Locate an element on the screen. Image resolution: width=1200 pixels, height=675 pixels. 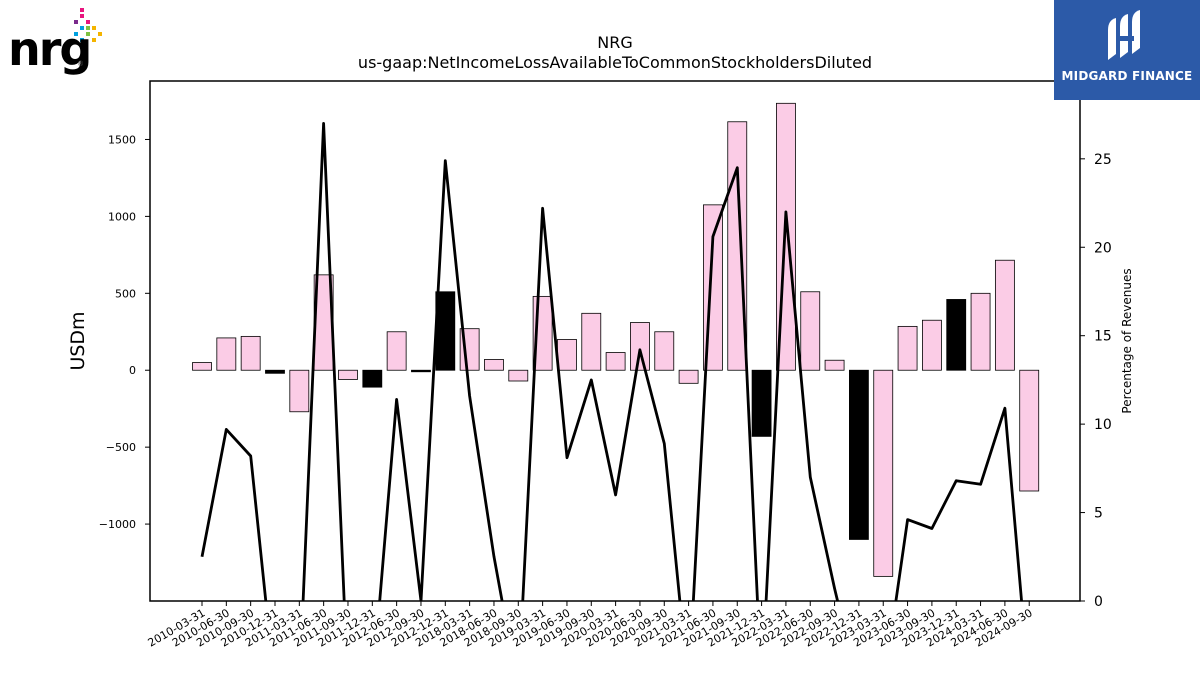
y-tick-label: 500 is located at coordinates (125, 293).